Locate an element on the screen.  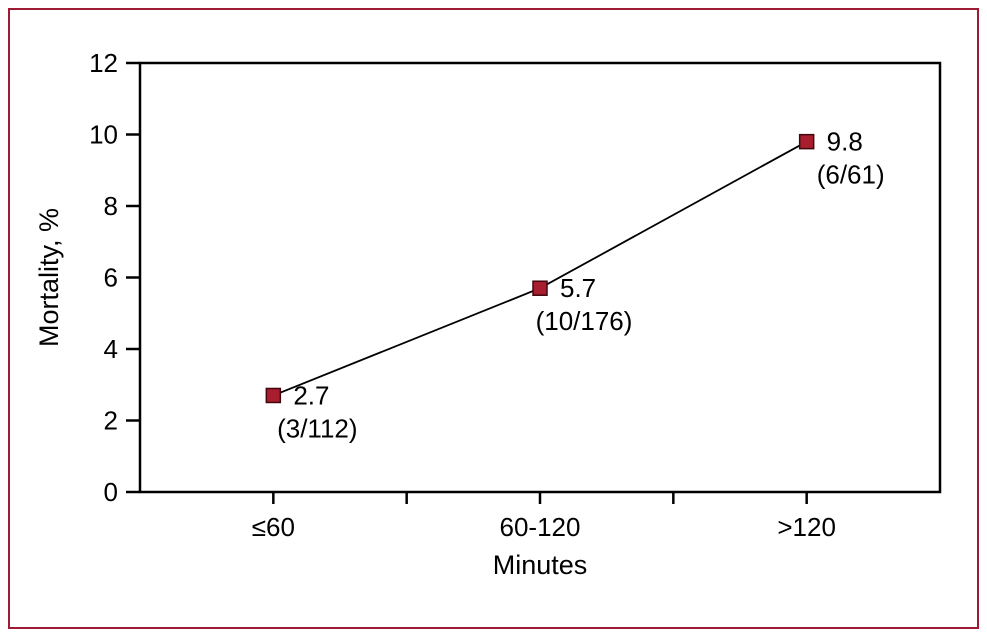
y-axis-tick-label: 0 is located at coordinates (111, 492).